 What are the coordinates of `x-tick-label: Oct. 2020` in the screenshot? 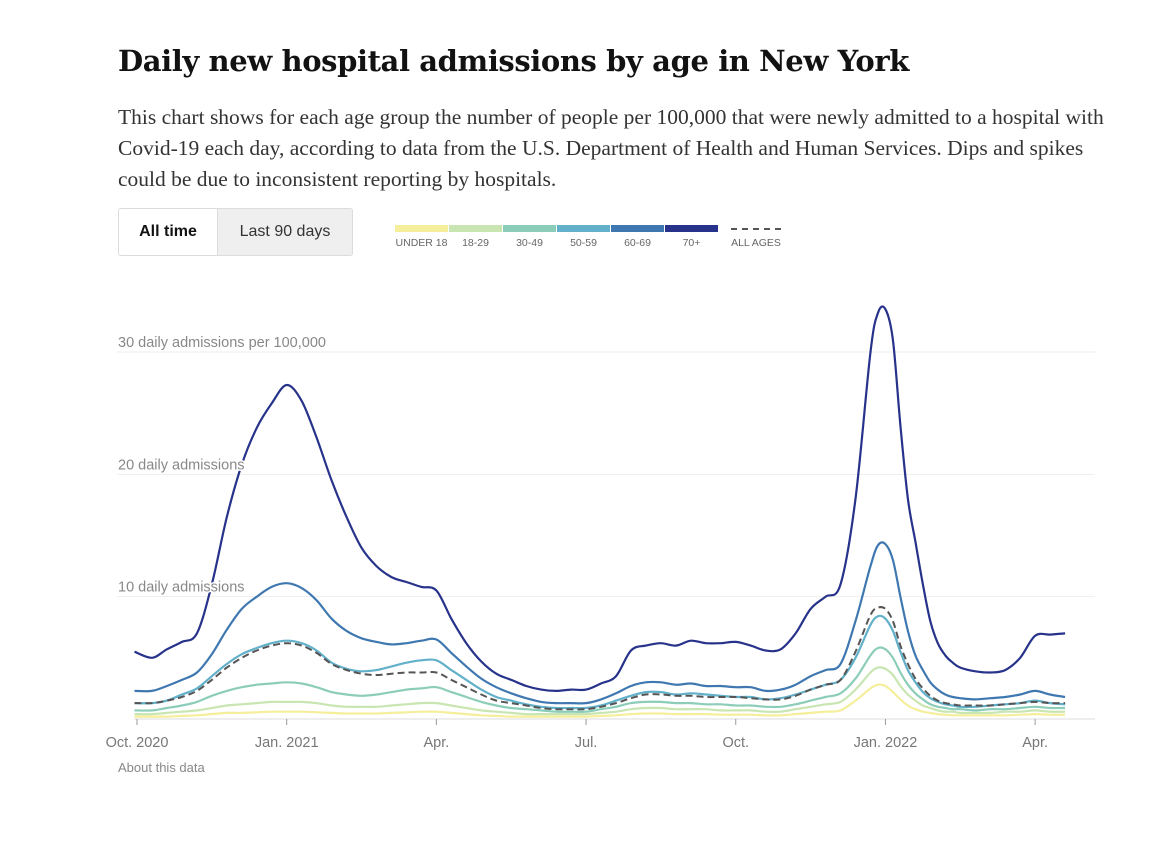 It's located at (137, 743).